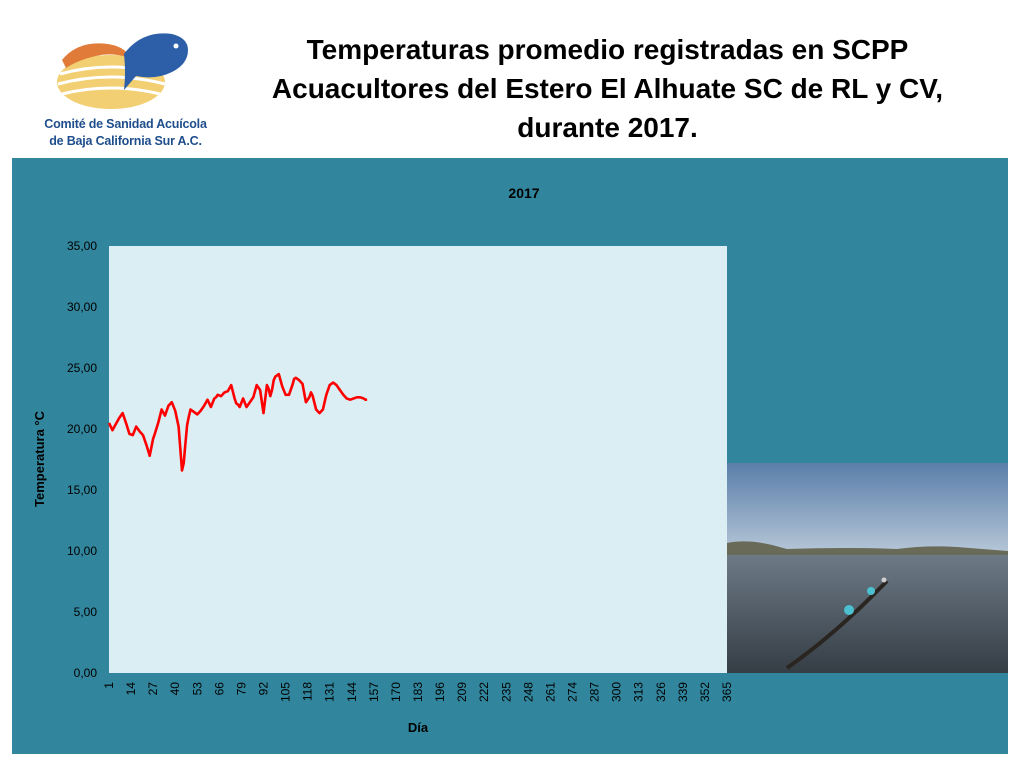 The image size is (1024, 768). What do you see at coordinates (573, 692) in the screenshot?
I see `x-tick-label: 274` at bounding box center [573, 692].